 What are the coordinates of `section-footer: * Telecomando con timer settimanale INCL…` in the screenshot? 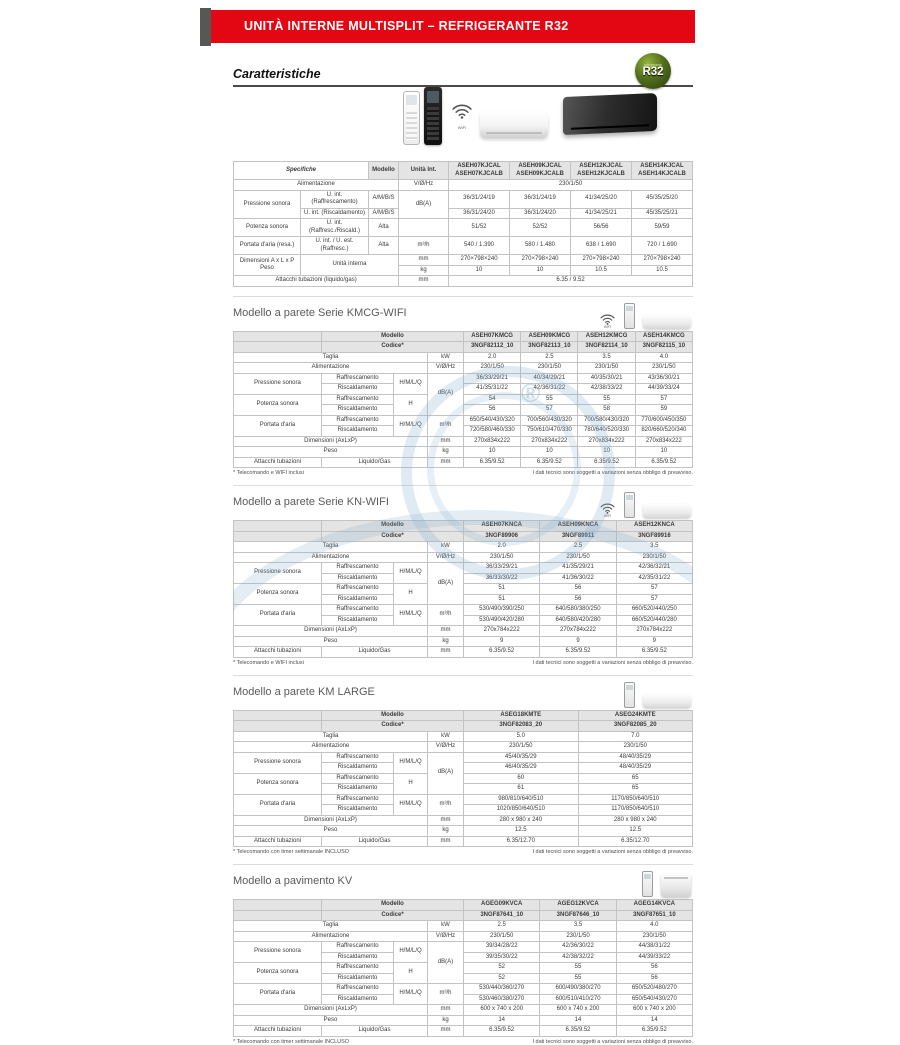 It's located at (463, 1042).